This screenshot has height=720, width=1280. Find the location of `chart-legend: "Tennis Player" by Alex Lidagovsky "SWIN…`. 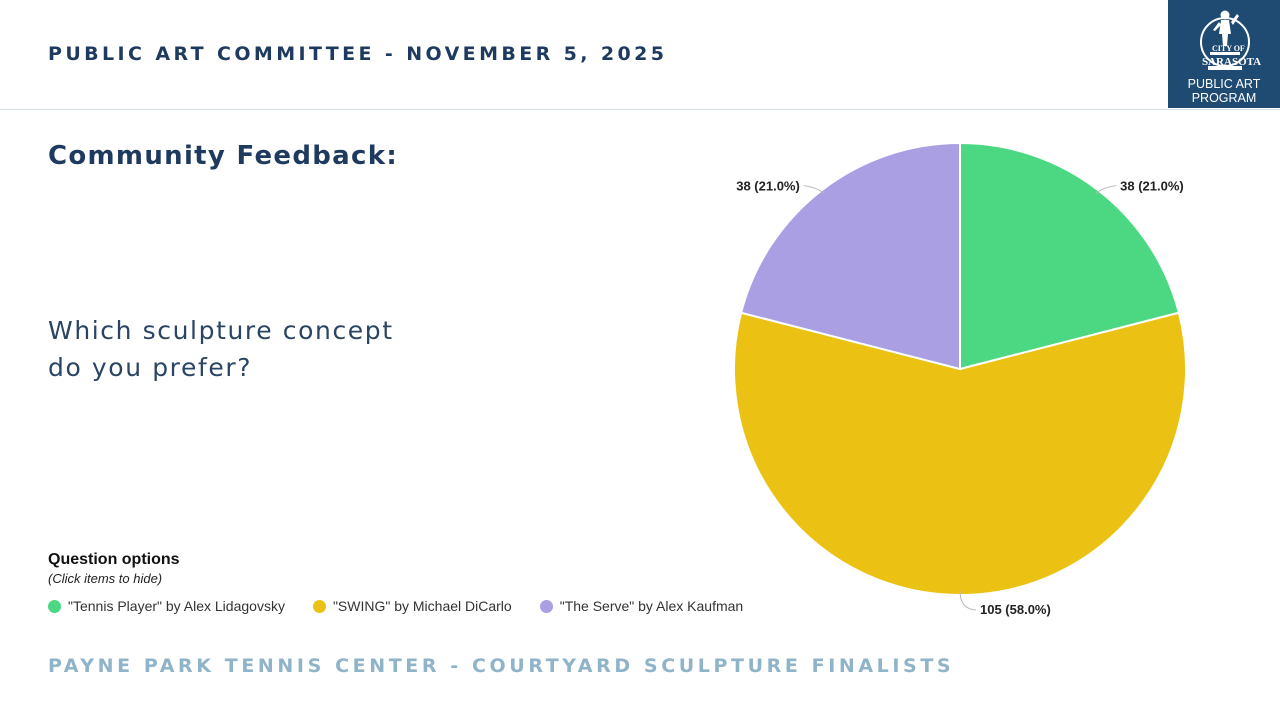

chart-legend: "Tennis Player" by Alex Lidagovsky "SWIN… is located at coordinates (409, 606).